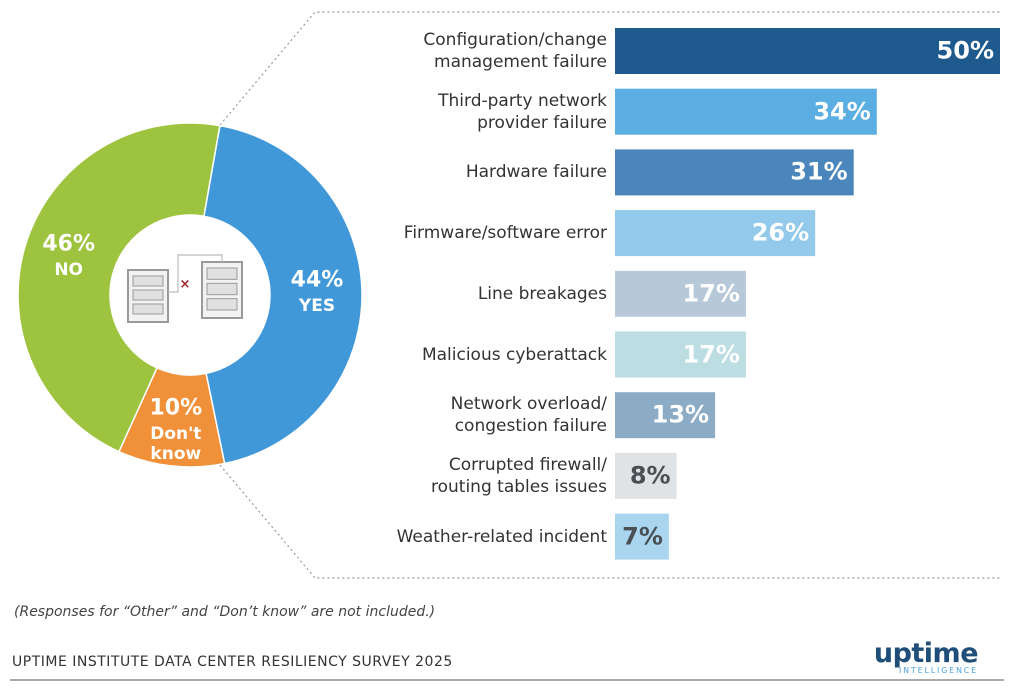  Describe the element at coordinates (176, 444) in the screenshot. I see `slice-category-label: Don't know` at that location.